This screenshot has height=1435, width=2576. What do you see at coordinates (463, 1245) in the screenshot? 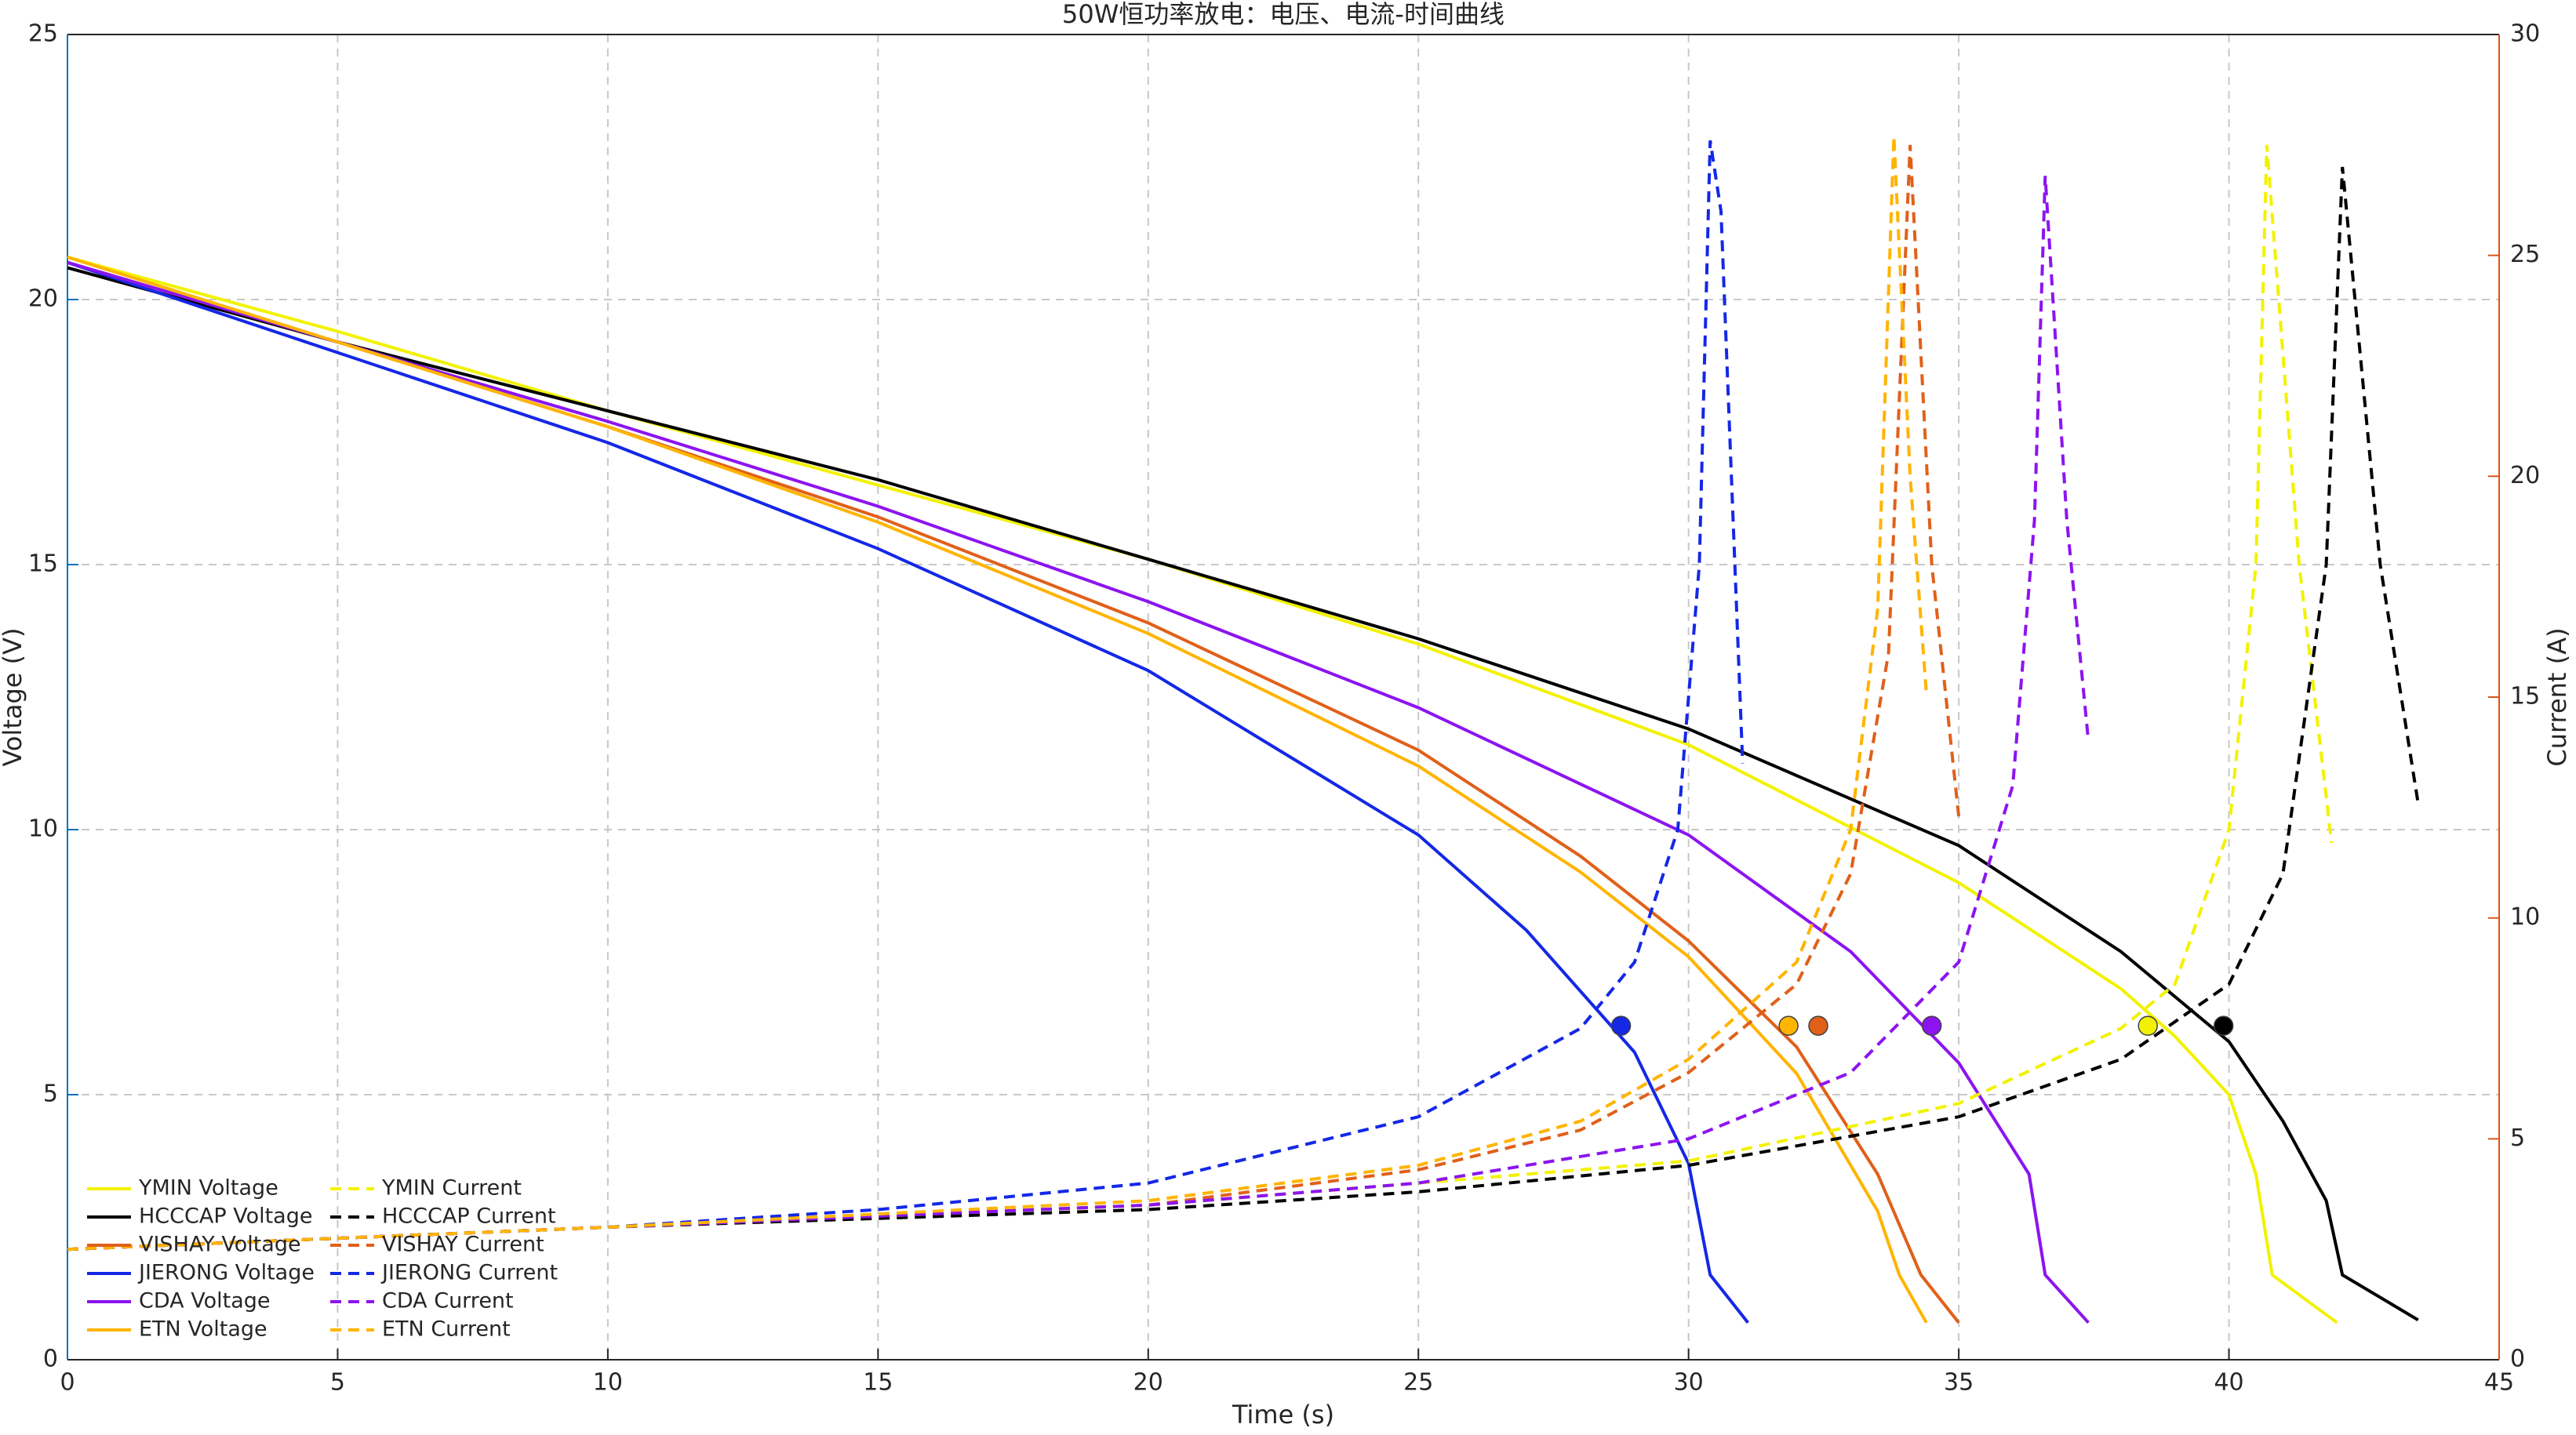
I see `legend-label: VISHAY Current` at bounding box center [463, 1245].